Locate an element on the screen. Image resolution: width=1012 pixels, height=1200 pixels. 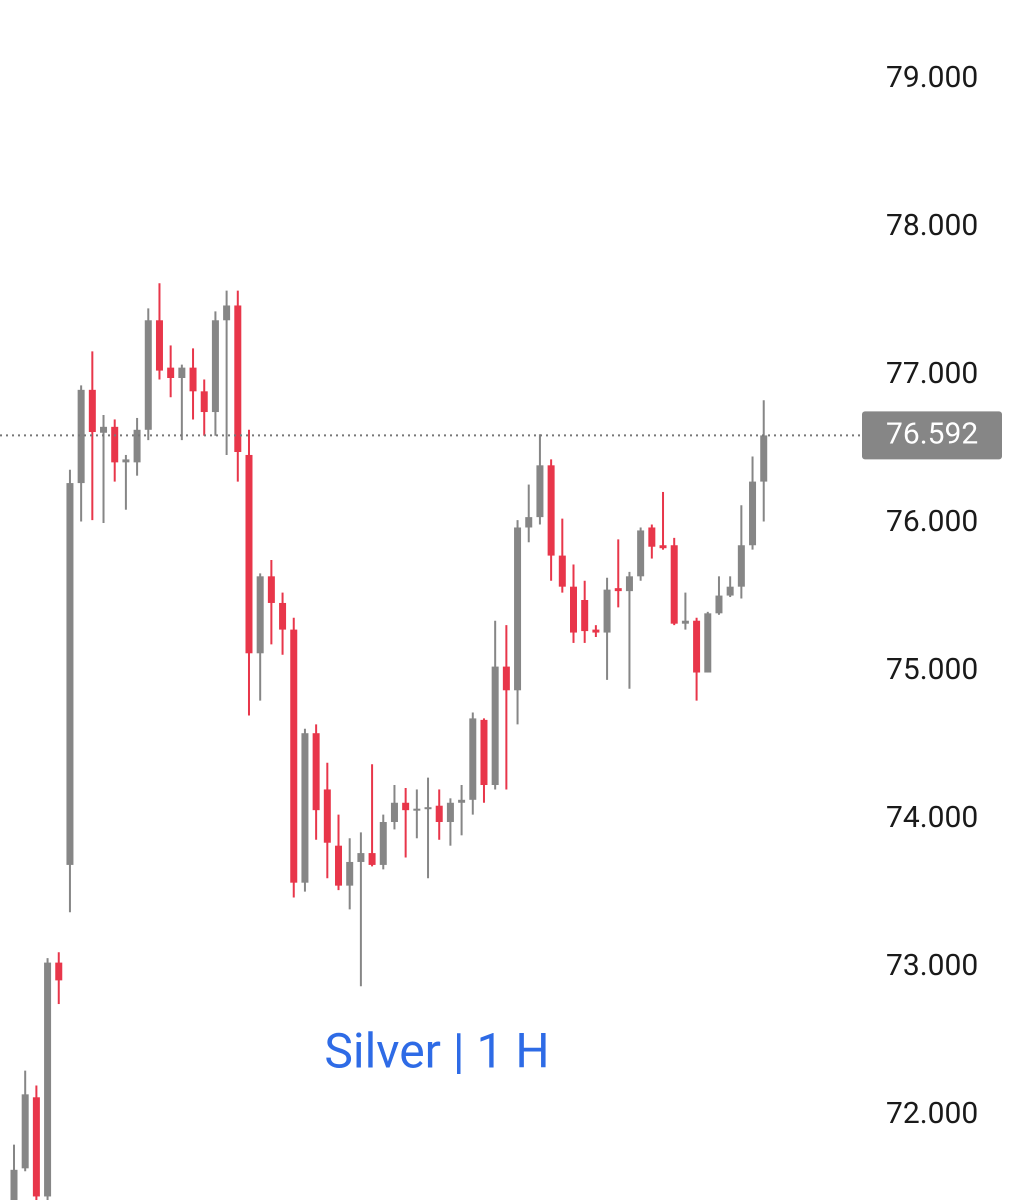
current-price-label: 76.592 is located at coordinates (932, 433).